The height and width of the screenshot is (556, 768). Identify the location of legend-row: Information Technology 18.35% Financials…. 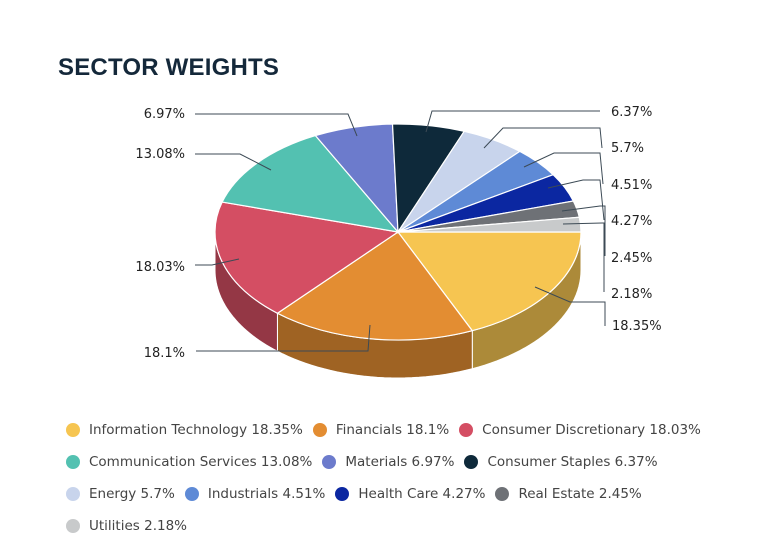
(406, 430).